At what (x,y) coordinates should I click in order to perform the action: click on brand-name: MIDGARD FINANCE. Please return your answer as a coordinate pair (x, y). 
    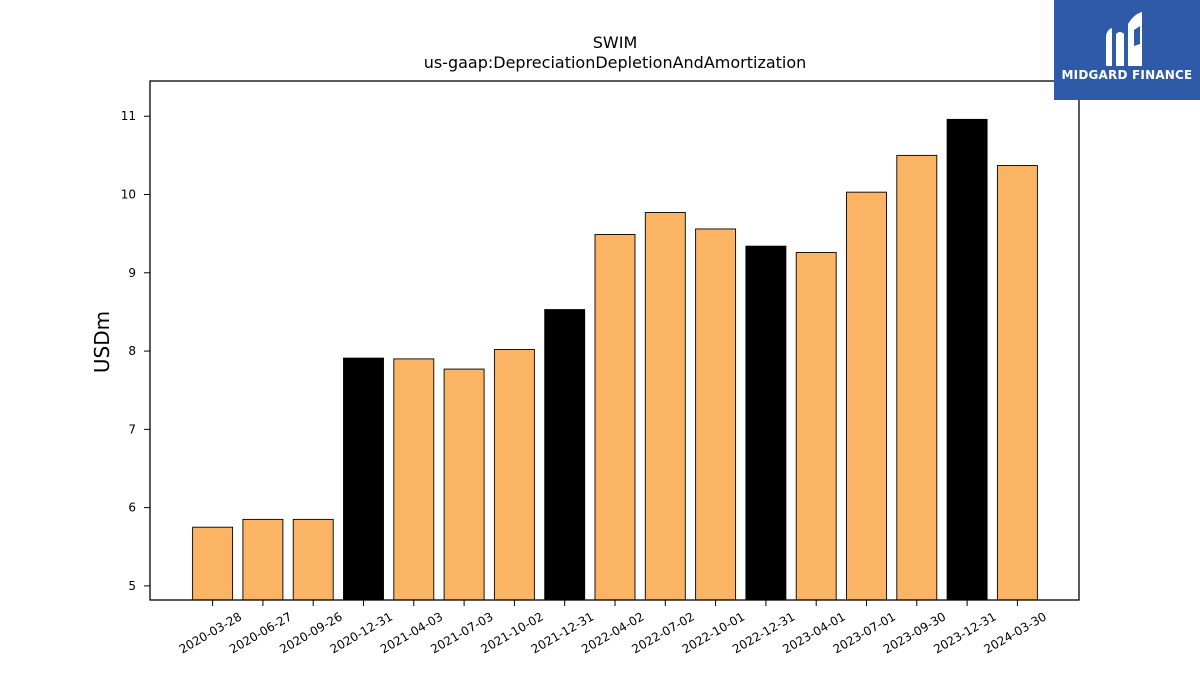
    Looking at the image, I should click on (1127, 75).